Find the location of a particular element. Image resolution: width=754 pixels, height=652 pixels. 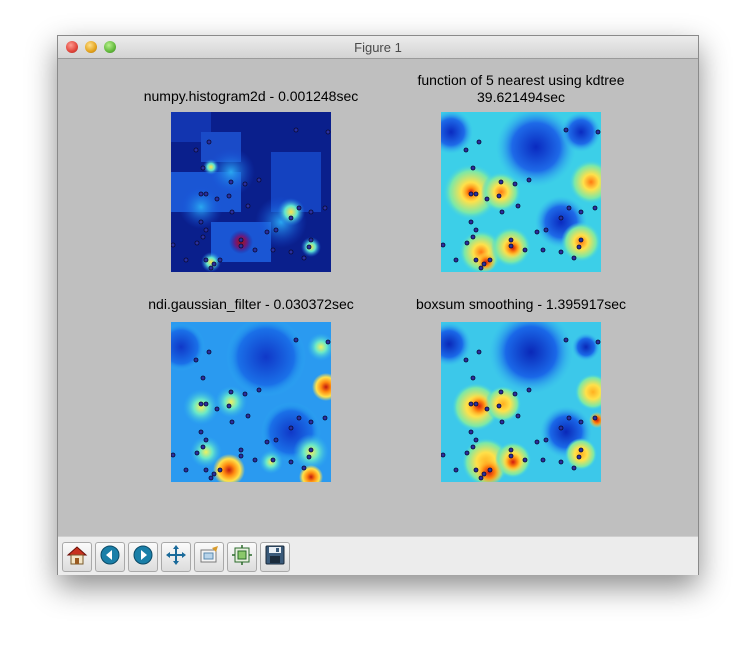

heatmap-gaussian is located at coordinates (251, 402).